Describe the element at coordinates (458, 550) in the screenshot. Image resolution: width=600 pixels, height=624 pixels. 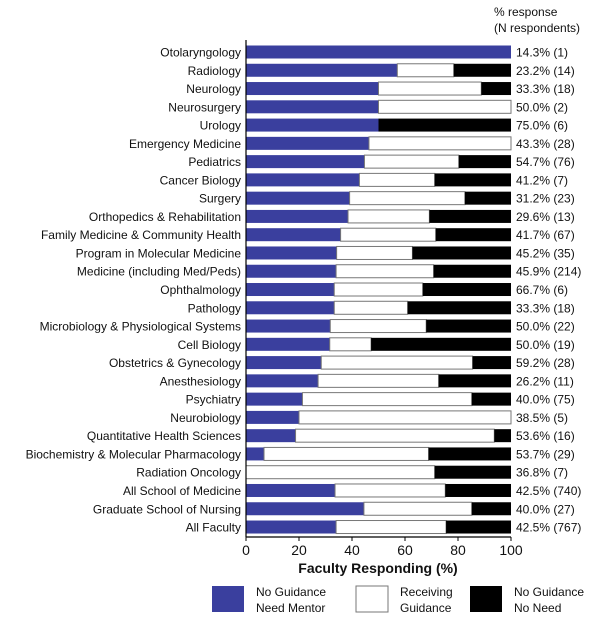
I see `x-tick-label: 80` at that location.